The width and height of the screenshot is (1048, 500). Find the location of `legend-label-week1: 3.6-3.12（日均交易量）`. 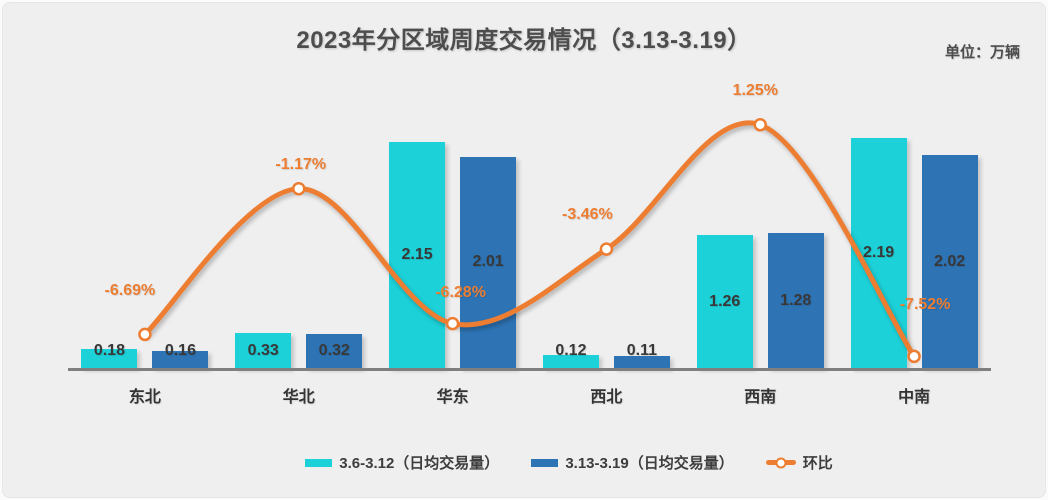

legend-label-week1: 3.6-3.12（日均交易量） is located at coordinates (419, 463).